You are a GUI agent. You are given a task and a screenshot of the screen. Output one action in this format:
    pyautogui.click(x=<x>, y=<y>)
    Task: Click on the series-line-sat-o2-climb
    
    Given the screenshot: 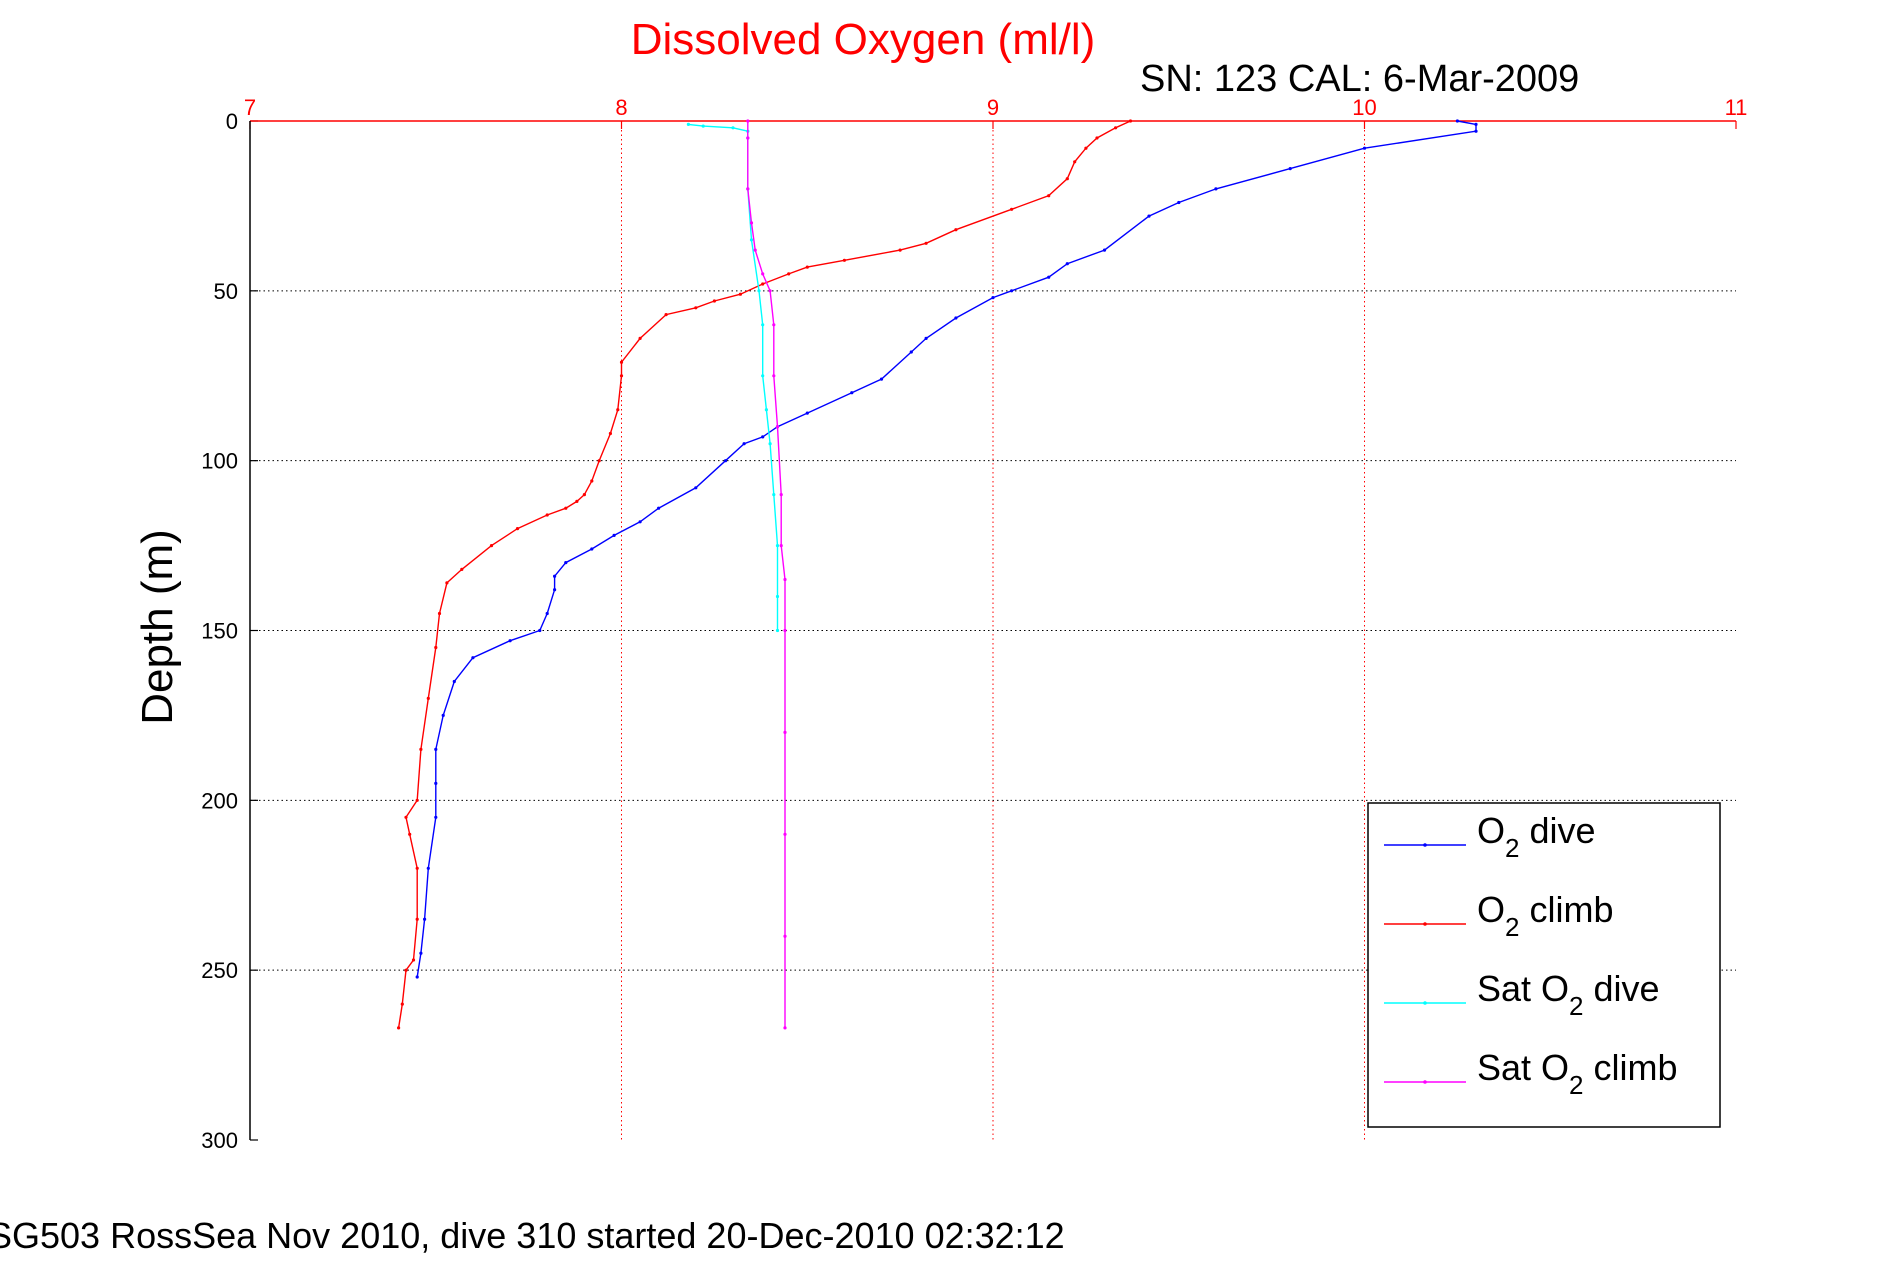 What is the action you would take?
    pyautogui.click(x=766, y=574)
    